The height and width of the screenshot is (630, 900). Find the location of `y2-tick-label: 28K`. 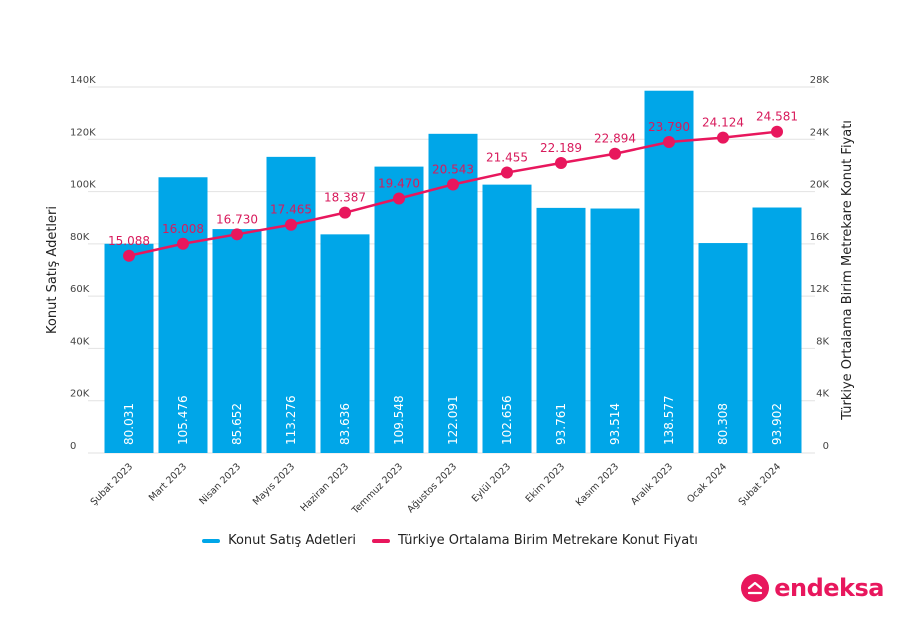

y2-tick-label: 28K is located at coordinates (820, 80).